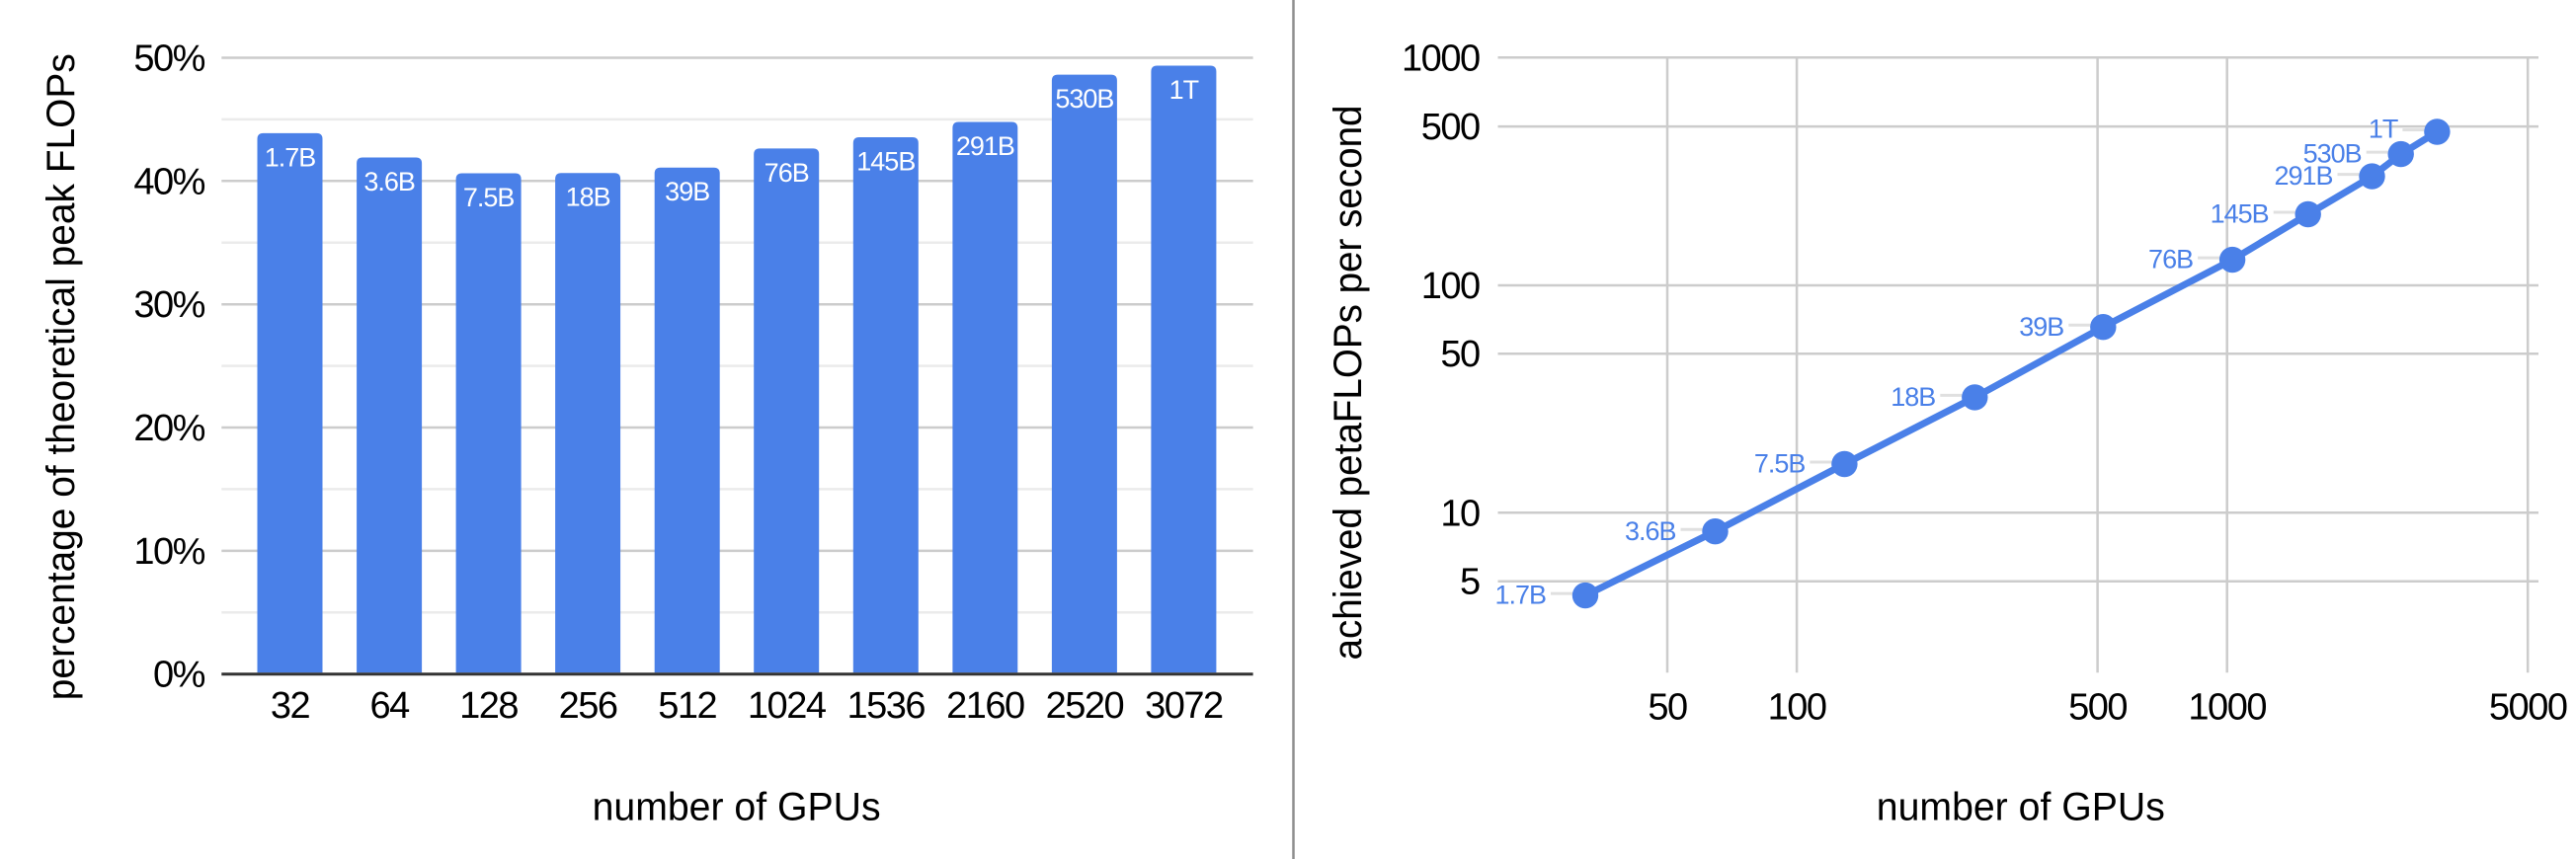 The width and height of the screenshot is (2576, 859). Describe the element at coordinates (588, 706) in the screenshot. I see `svg-text: 256` at that location.